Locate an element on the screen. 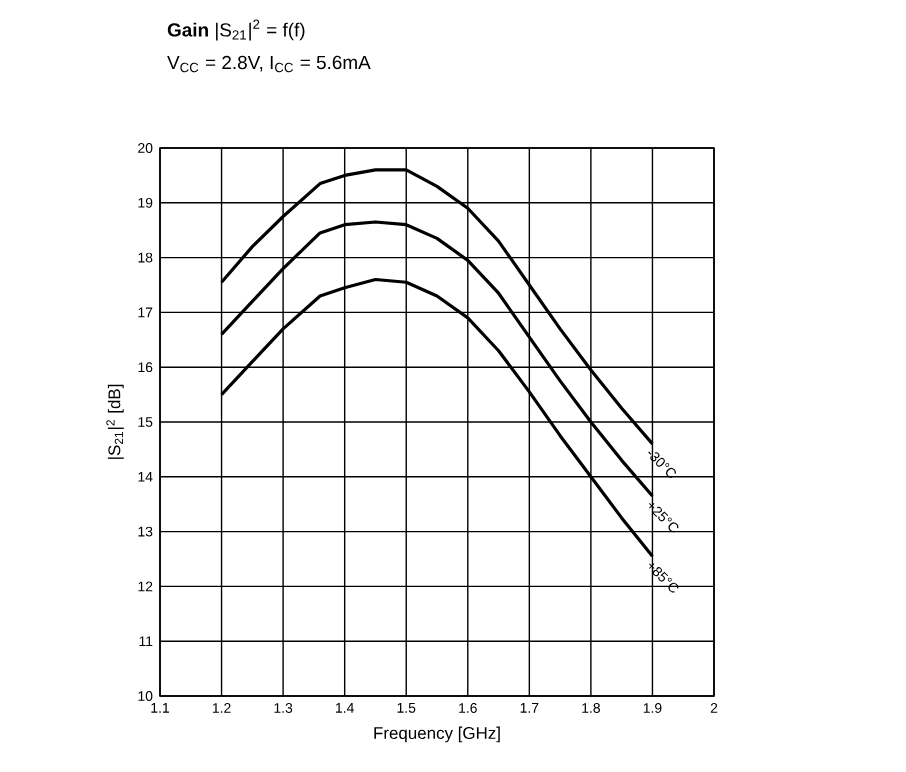 The image size is (906, 772). x-axis-title: Frequency [GHz] is located at coordinates (437, 734).